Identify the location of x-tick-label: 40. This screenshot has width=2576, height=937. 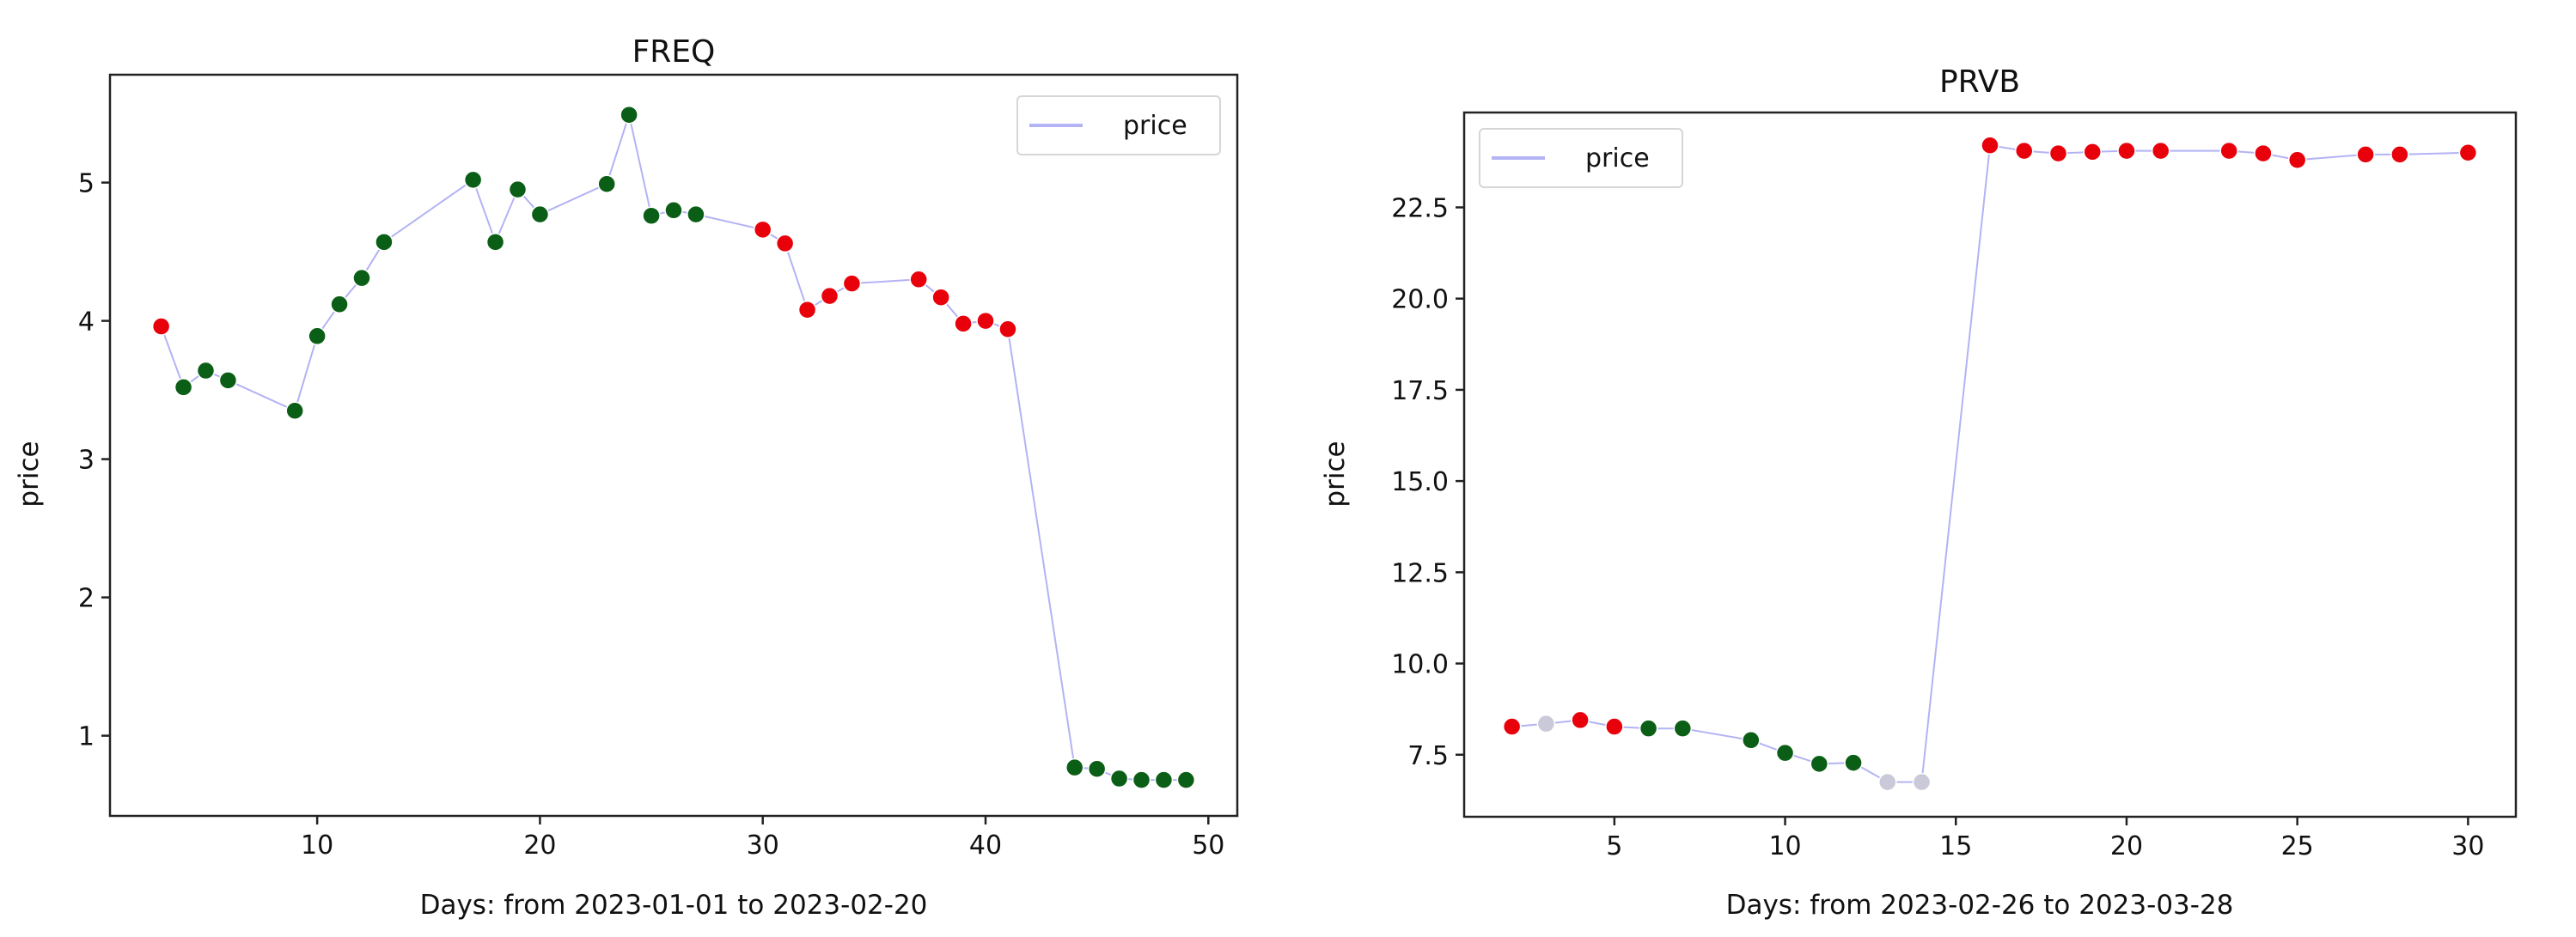
(986, 846).